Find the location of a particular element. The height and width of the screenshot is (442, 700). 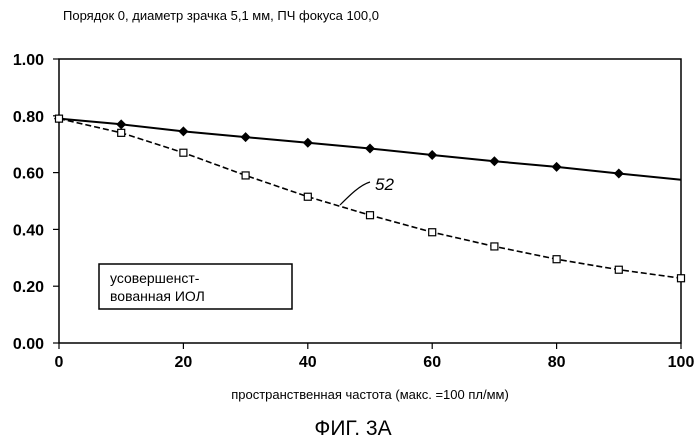

y-tick-label: 0.40 is located at coordinates (28, 230).